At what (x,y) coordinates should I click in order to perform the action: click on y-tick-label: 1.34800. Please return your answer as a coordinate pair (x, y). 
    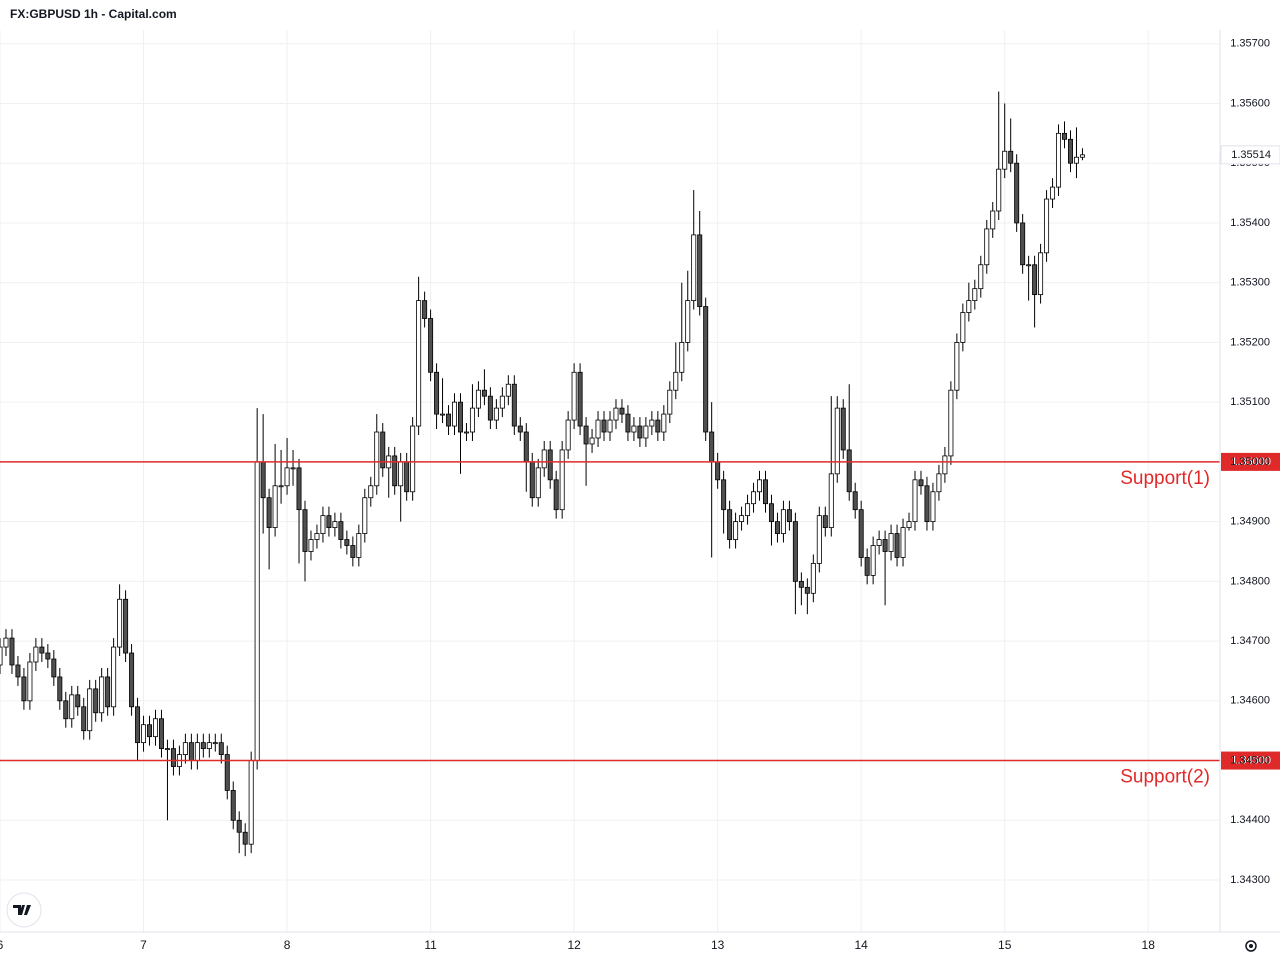
    Looking at the image, I should click on (1250, 581).